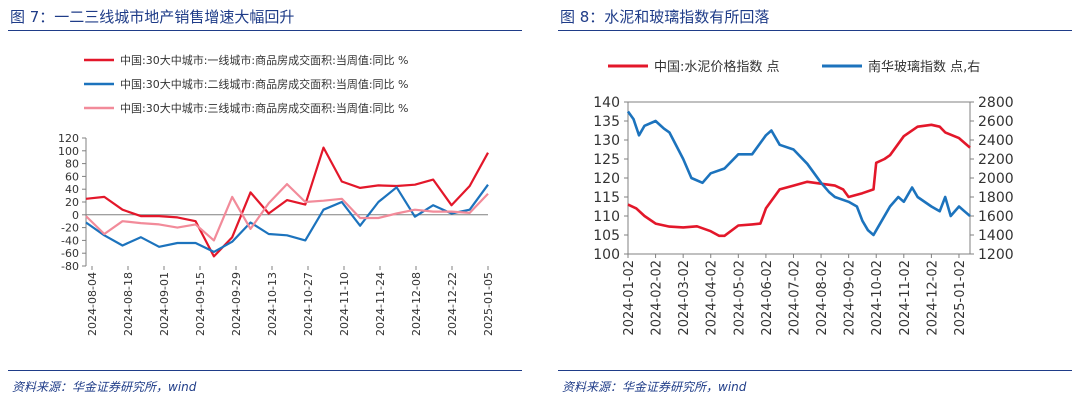 The height and width of the screenshot is (406, 1080). Describe the element at coordinates (905, 298) in the screenshot. I see `x-tick-label: 2024-11-02` at that location.